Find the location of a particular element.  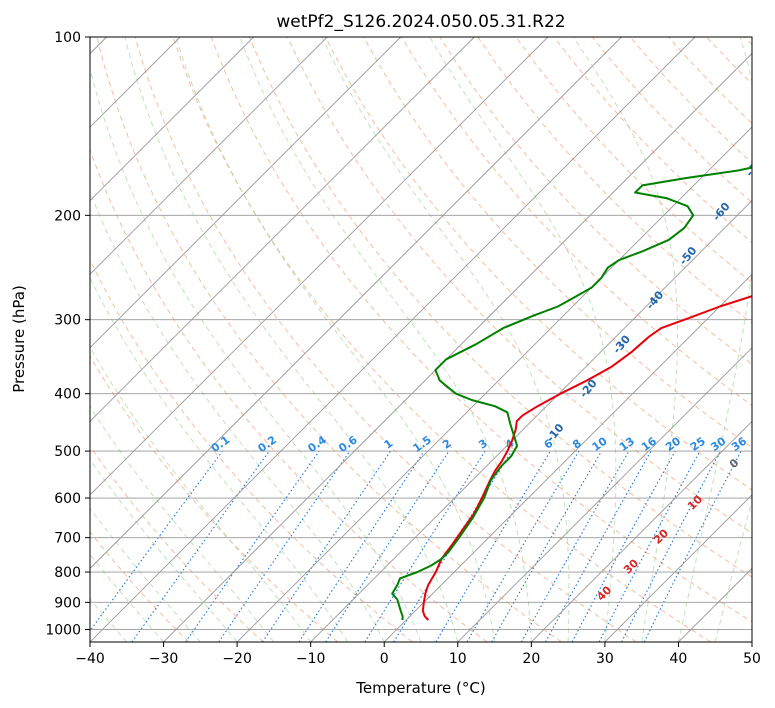

dry-adiabat-label: 10 is located at coordinates (695, 502).